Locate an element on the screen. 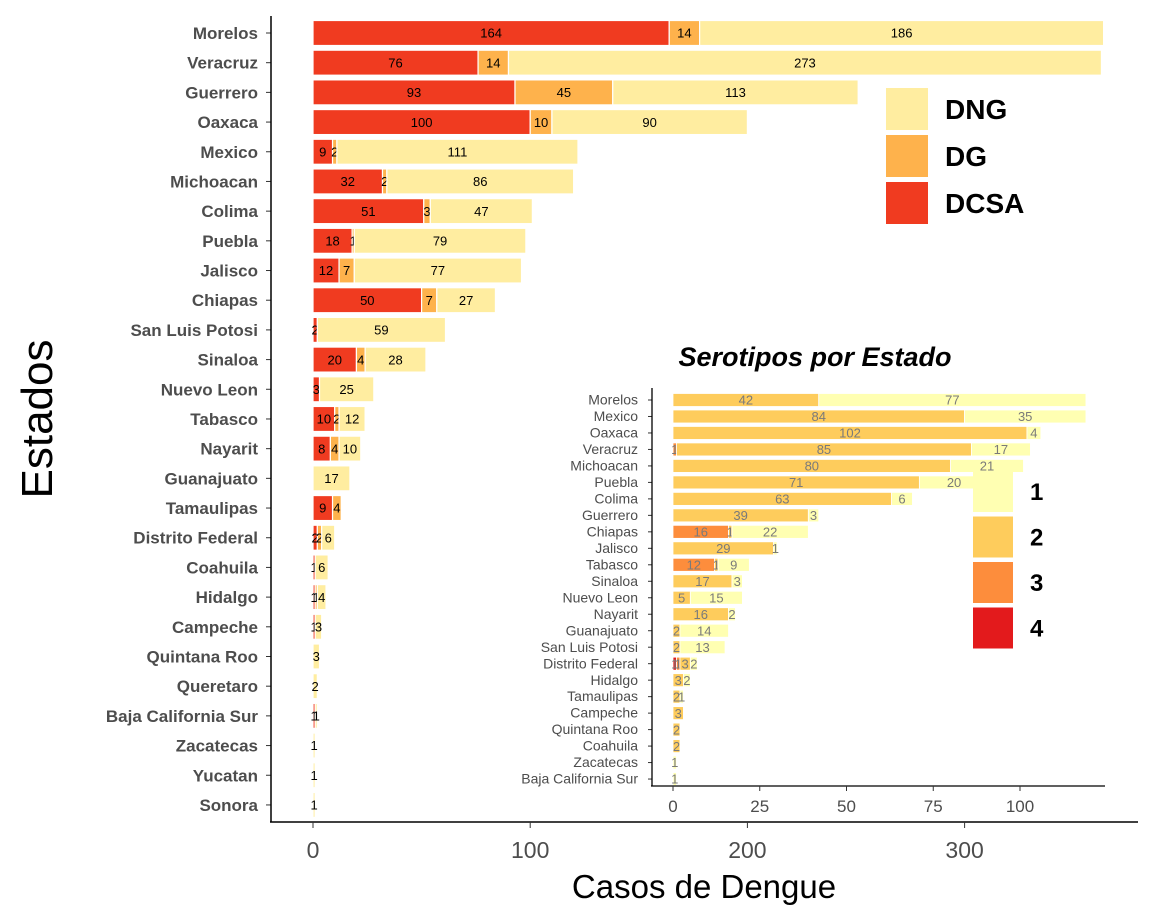  inset-y-tick-label-sinaloa: Sinaloa is located at coordinates (614, 581).